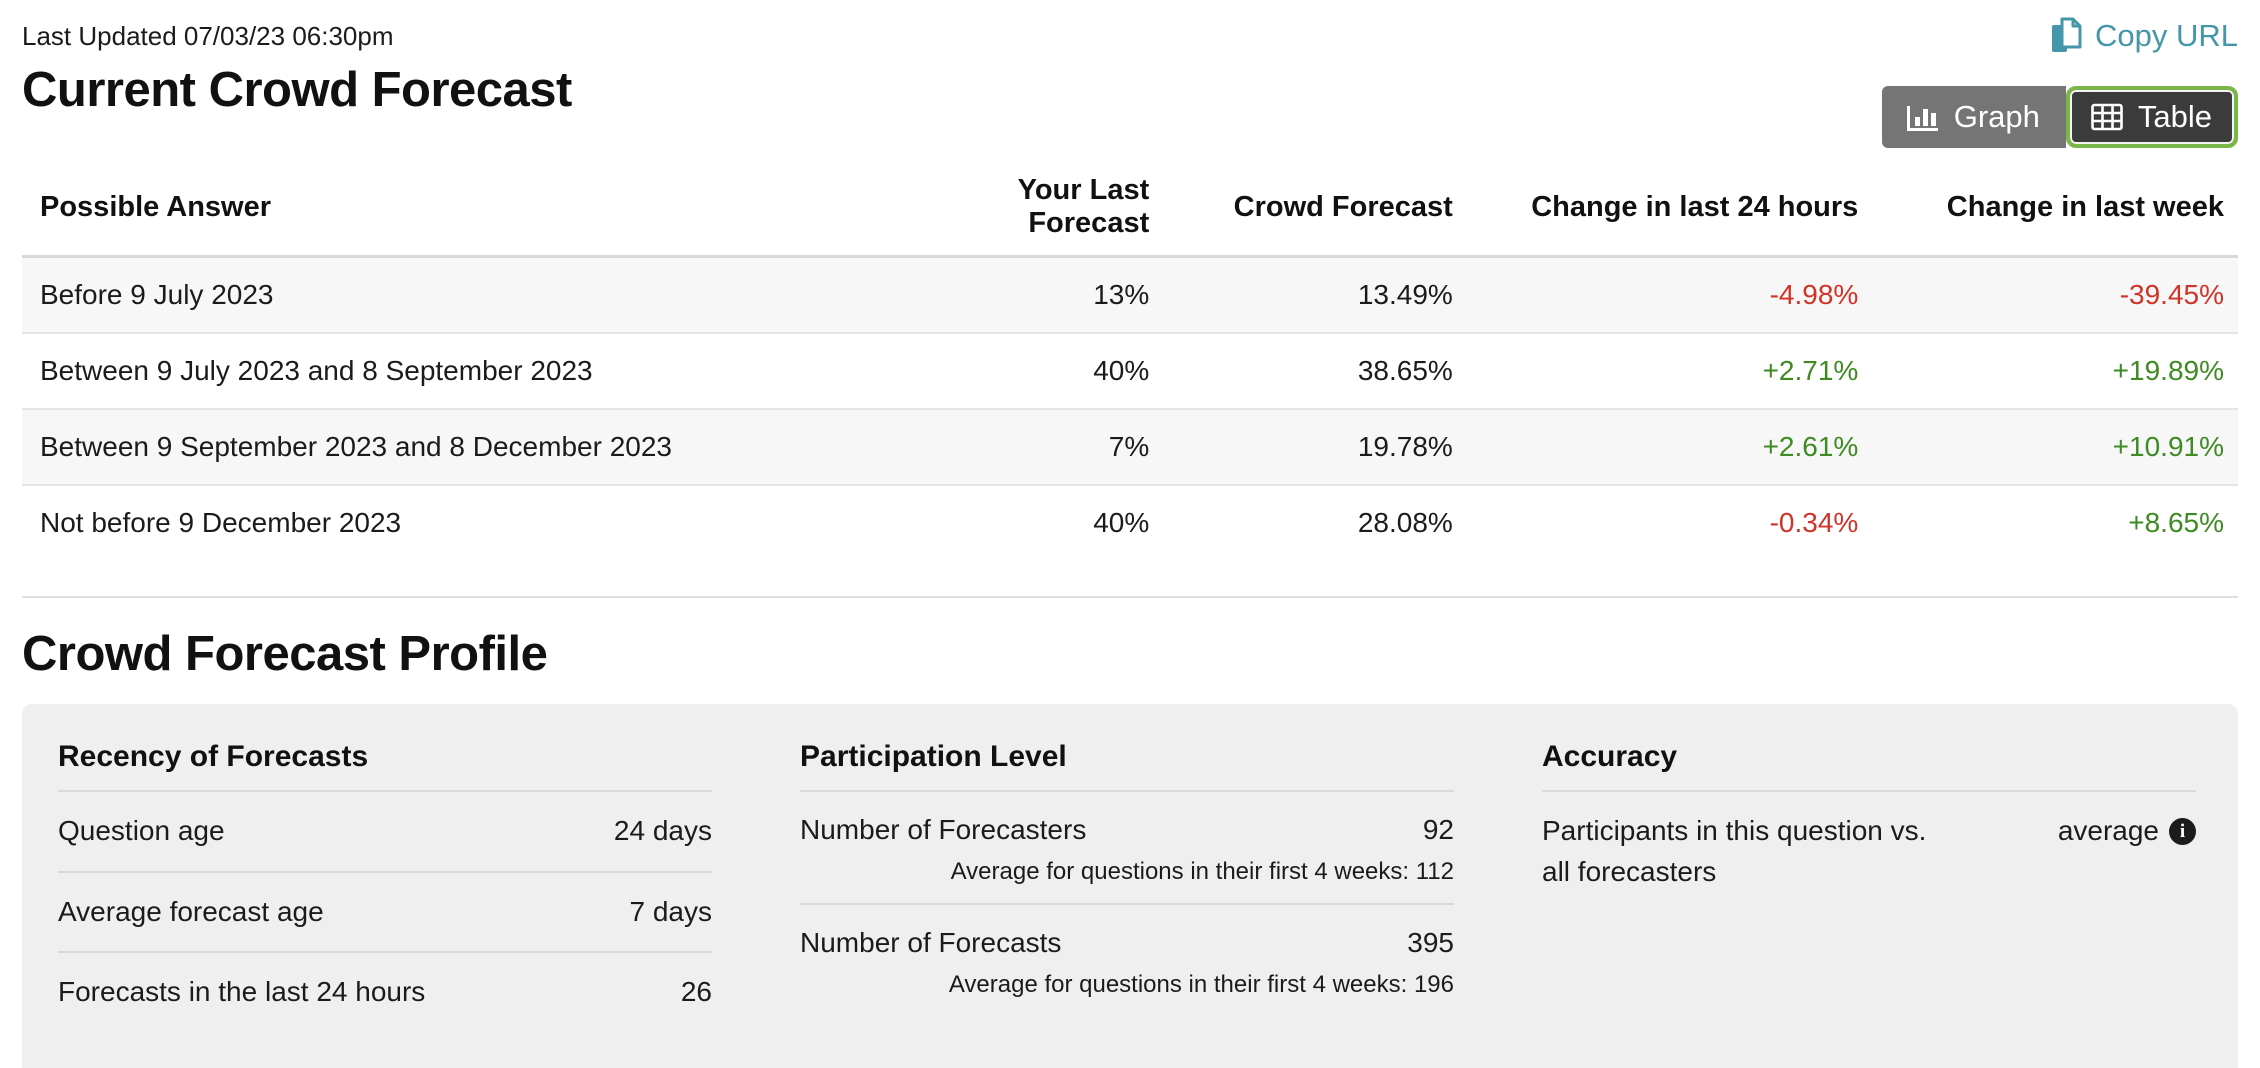 This screenshot has width=2260, height=1068. What do you see at coordinates (931, 942) in the screenshot?
I see `profile-row-label: Number of Forecasts` at bounding box center [931, 942].